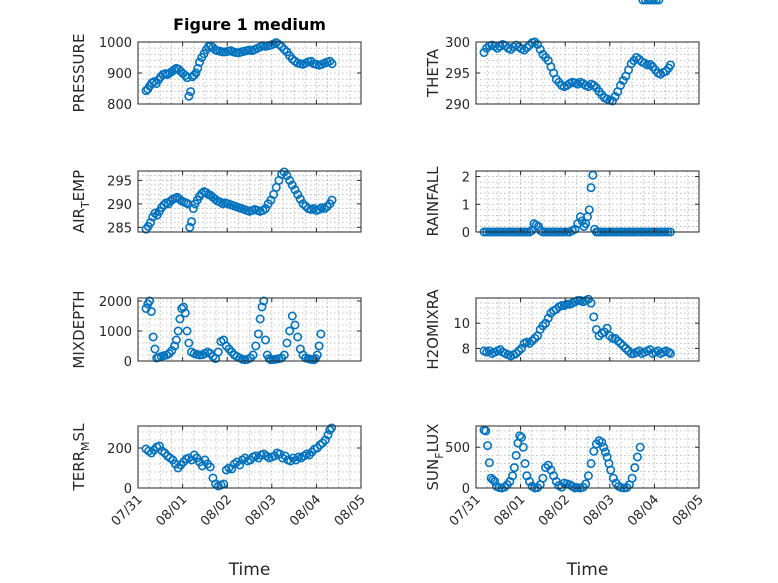  Describe the element at coordinates (562, 203) in the screenshot. I see `subplot-4: 0 1 2 RAINFALL` at that location.